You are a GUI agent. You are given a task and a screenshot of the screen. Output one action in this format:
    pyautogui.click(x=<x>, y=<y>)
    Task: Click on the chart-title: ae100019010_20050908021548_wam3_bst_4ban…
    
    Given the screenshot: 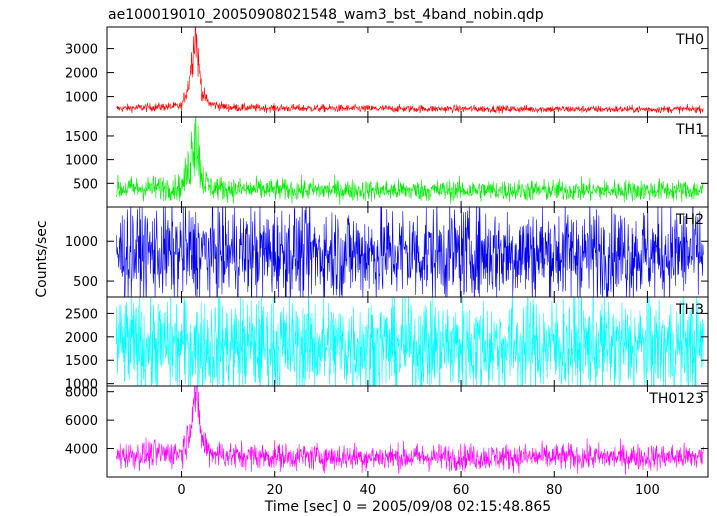 What is the action you would take?
    pyautogui.click(x=326, y=15)
    